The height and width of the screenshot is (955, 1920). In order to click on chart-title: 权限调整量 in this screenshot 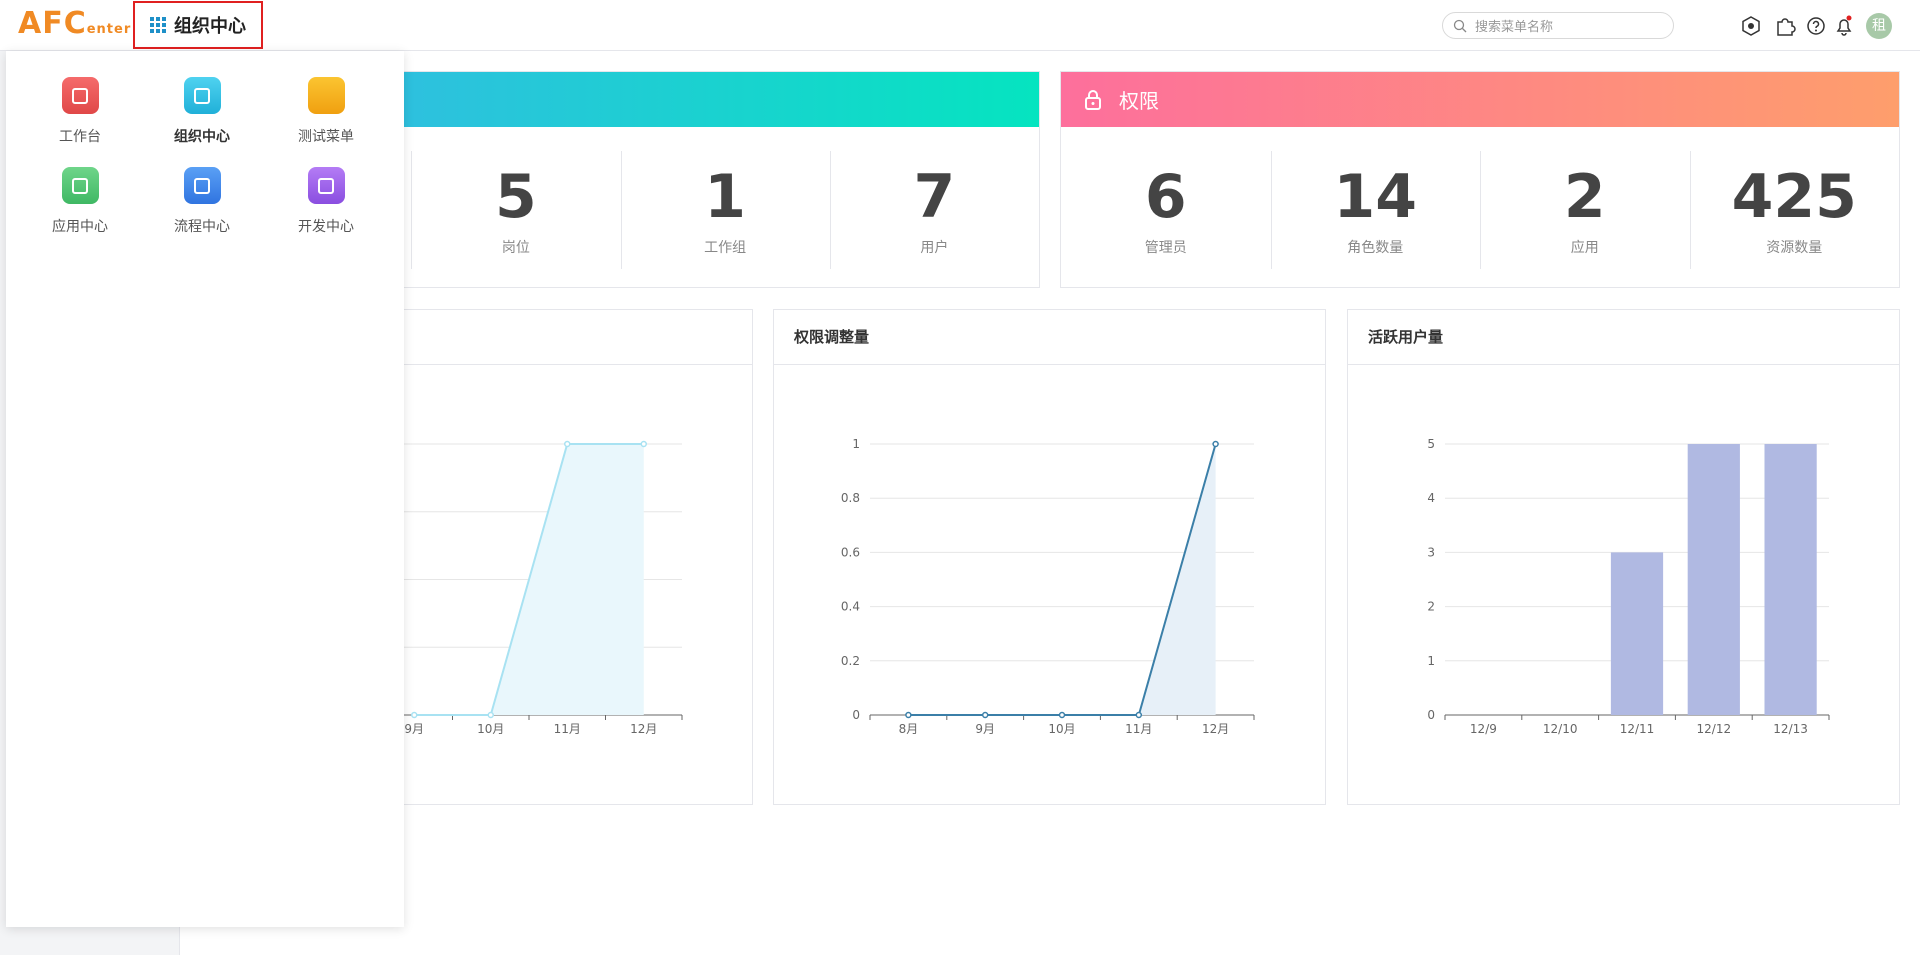, I will do `click(832, 337)`.